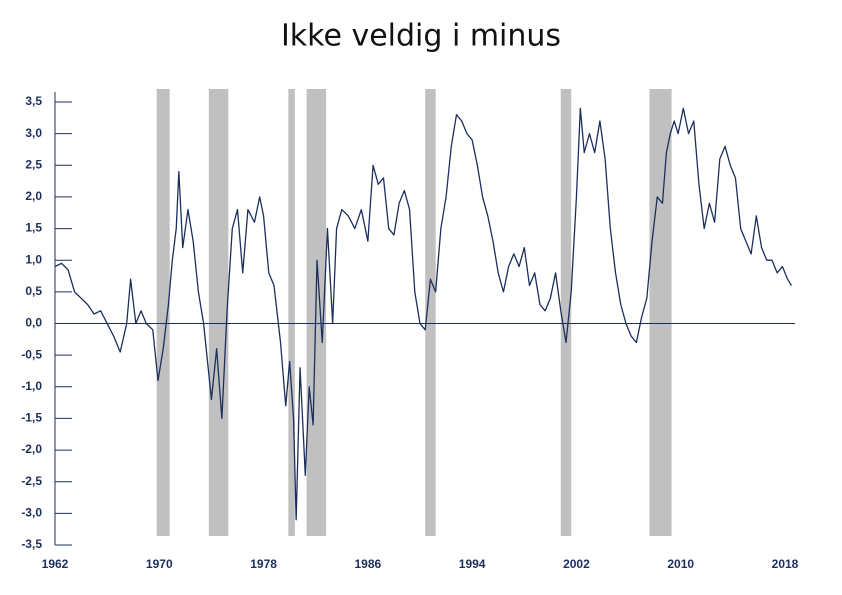 The image size is (842, 595). I want to click on chart-title: Ikke veldig i minus, so click(421, 36).